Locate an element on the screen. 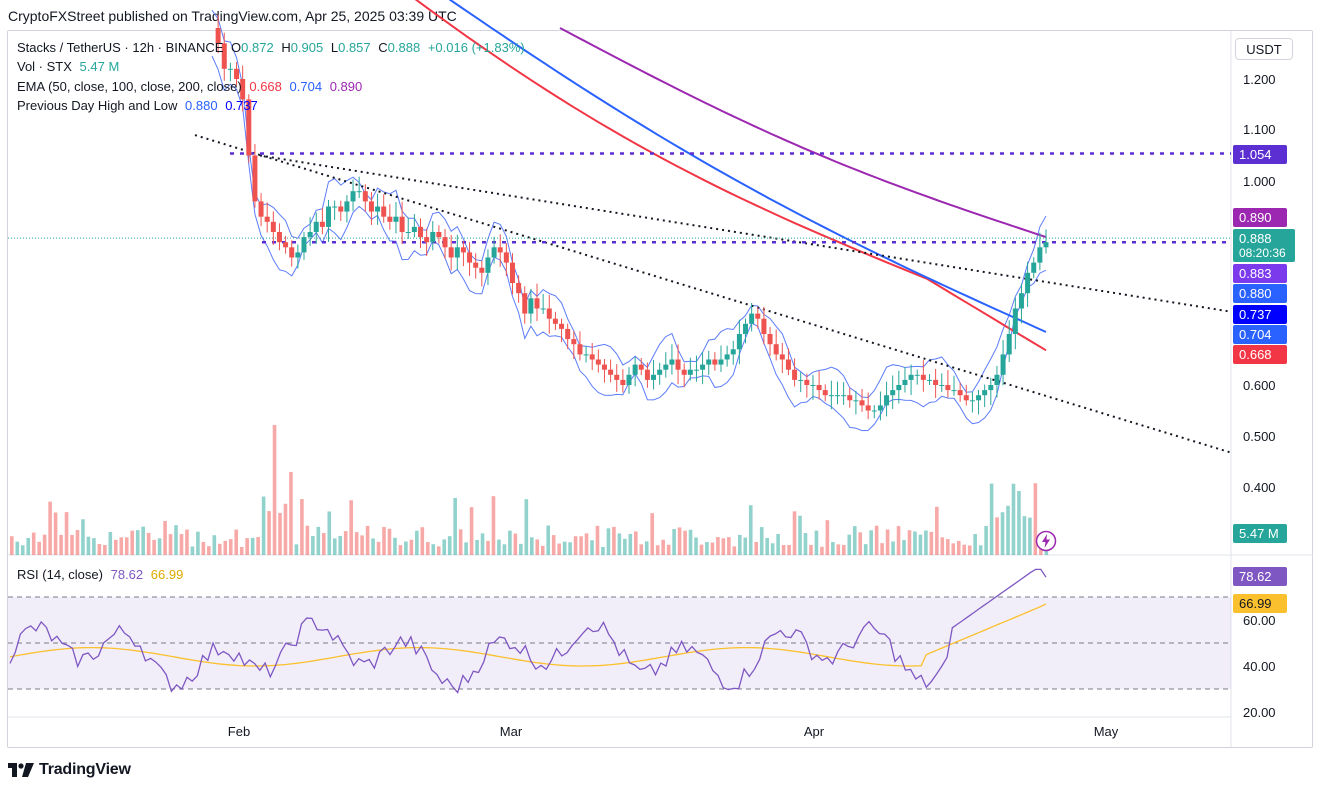  symbol-title: Stacks / TetherUS · 12h · BINANCE is located at coordinates (120, 47).